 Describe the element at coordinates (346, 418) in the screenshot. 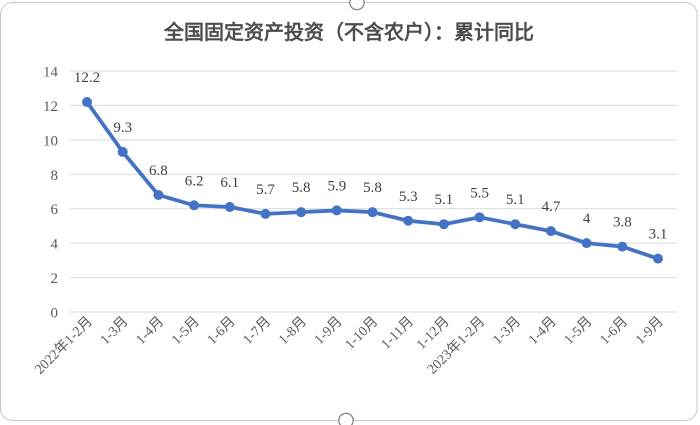

I see `selection-handle-bottom` at that location.